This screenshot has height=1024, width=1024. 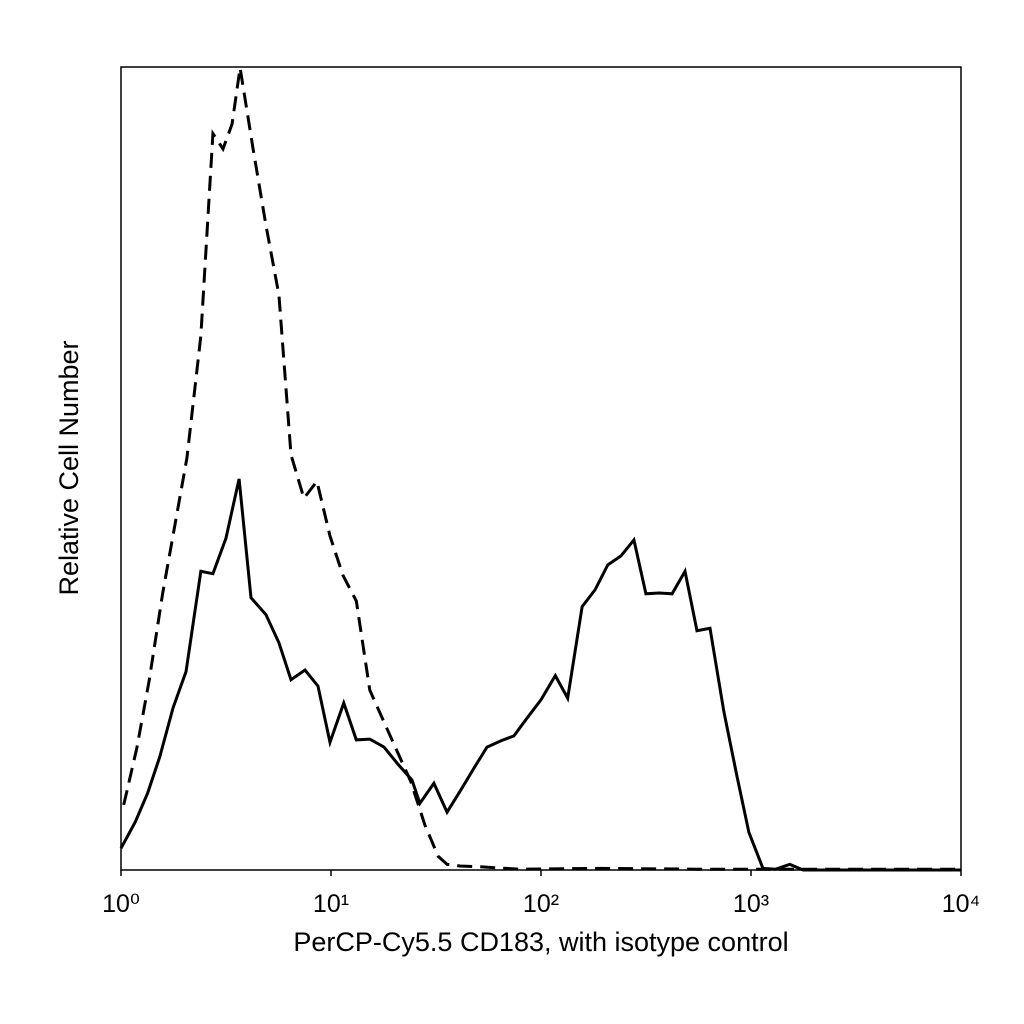 What do you see at coordinates (541, 904) in the screenshot?
I see `x-tick-label: 10²` at bounding box center [541, 904].